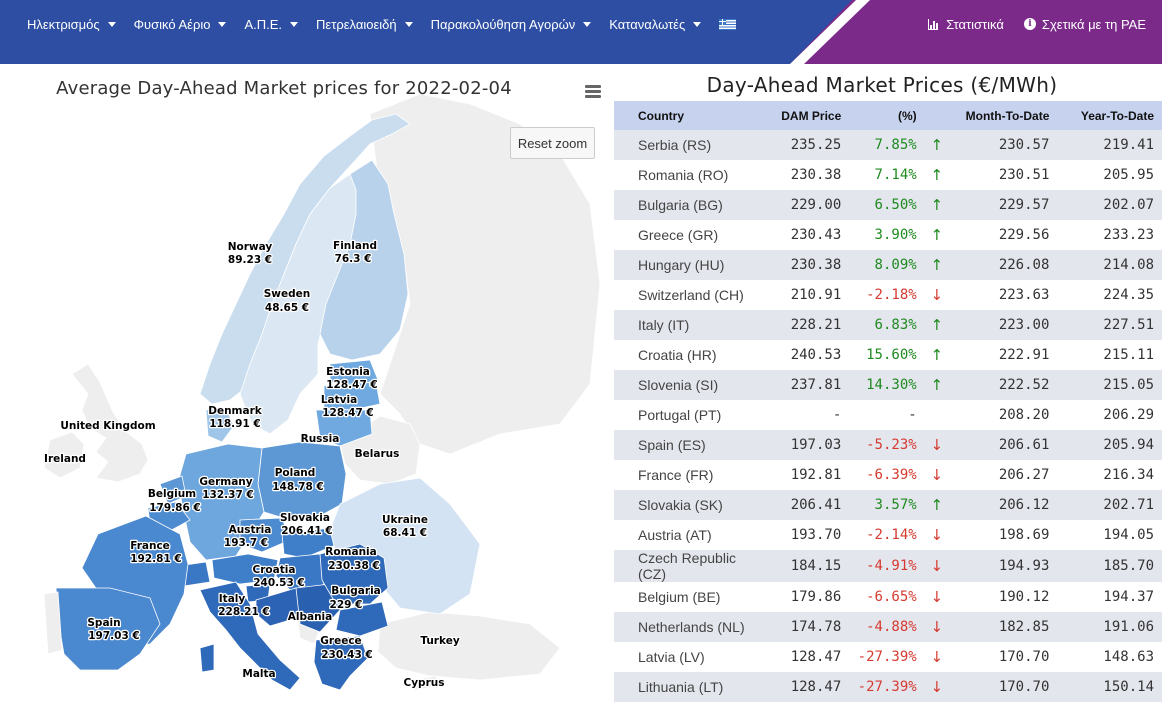 The image size is (1162, 704). Describe the element at coordinates (1003, 355) in the screenshot. I see `cell-mtd: 222.91` at that location.